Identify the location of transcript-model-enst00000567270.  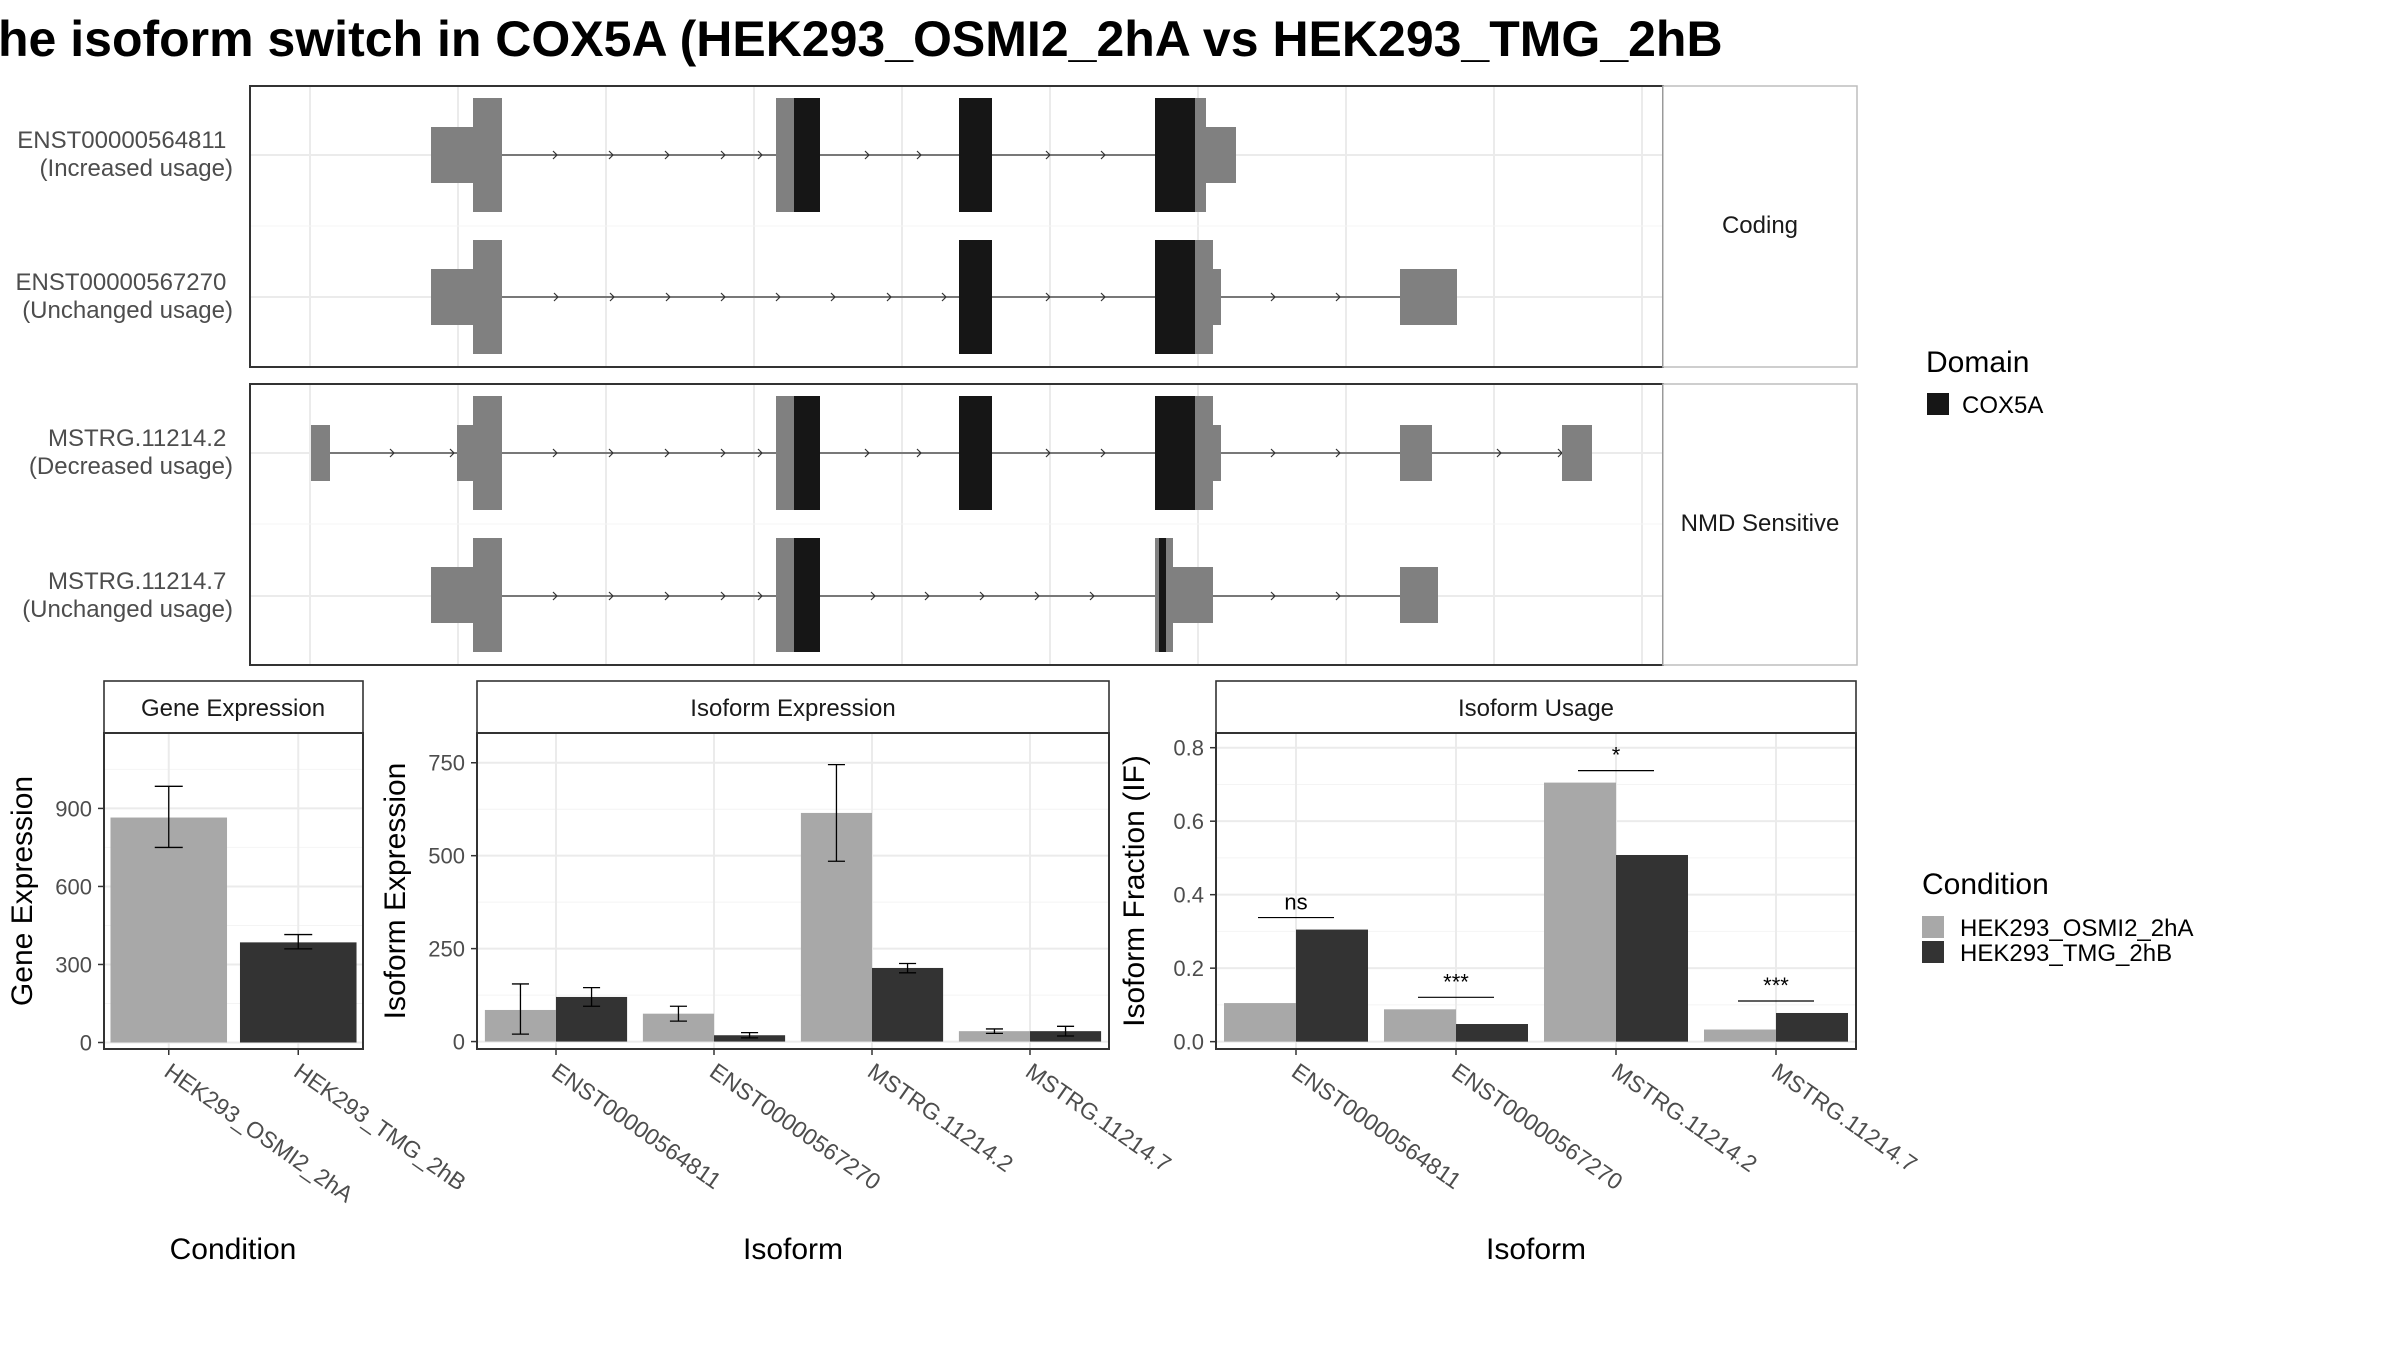
(944, 297).